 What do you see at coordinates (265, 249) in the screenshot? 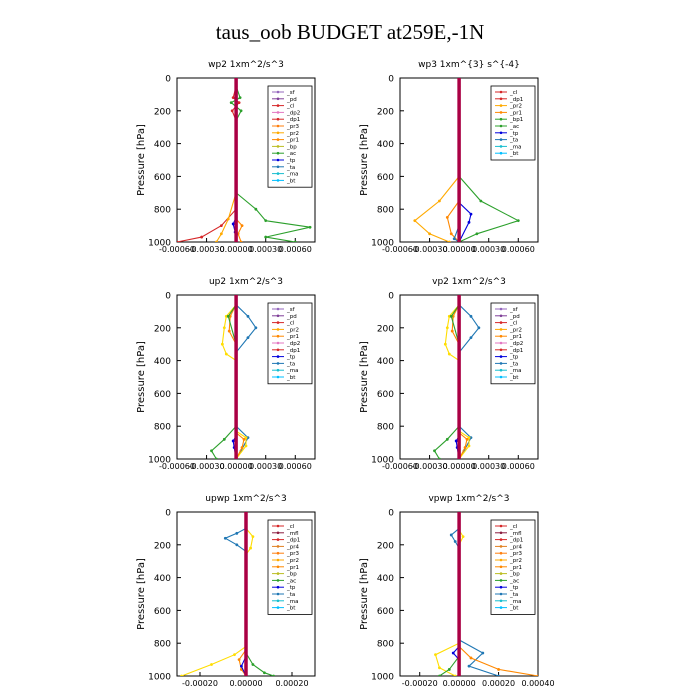
I see `x-tick-label: 0.00030` at bounding box center [265, 249].